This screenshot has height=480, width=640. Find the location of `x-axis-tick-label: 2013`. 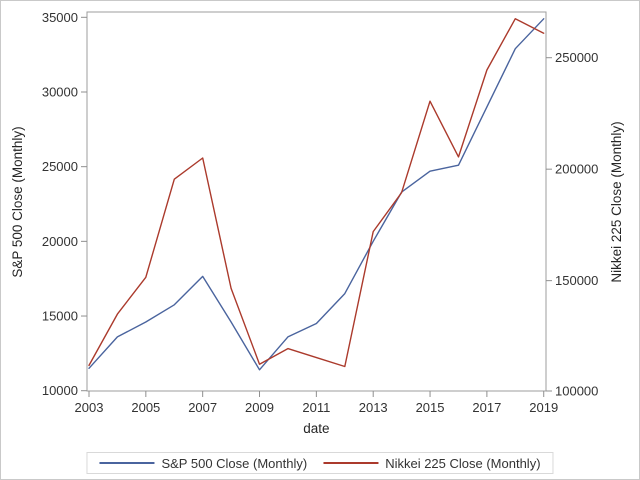

x-axis-tick-label: 2013 is located at coordinates (373, 407).